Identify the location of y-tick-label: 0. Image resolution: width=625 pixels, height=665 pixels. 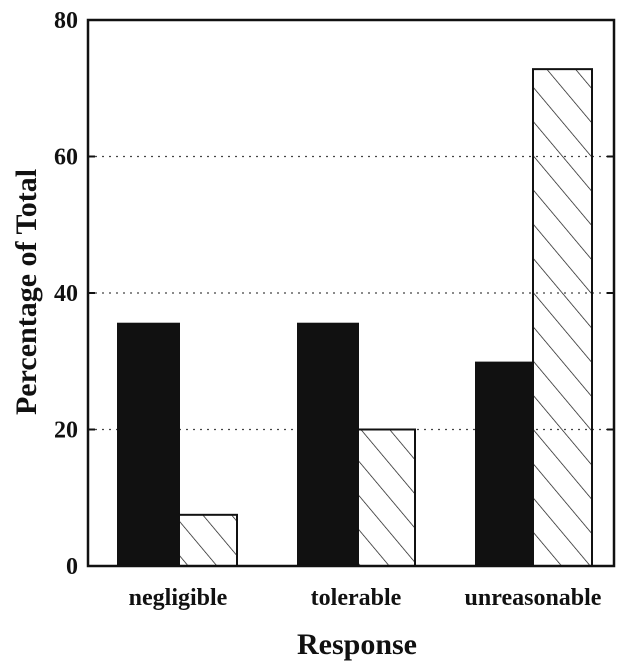
(72, 567).